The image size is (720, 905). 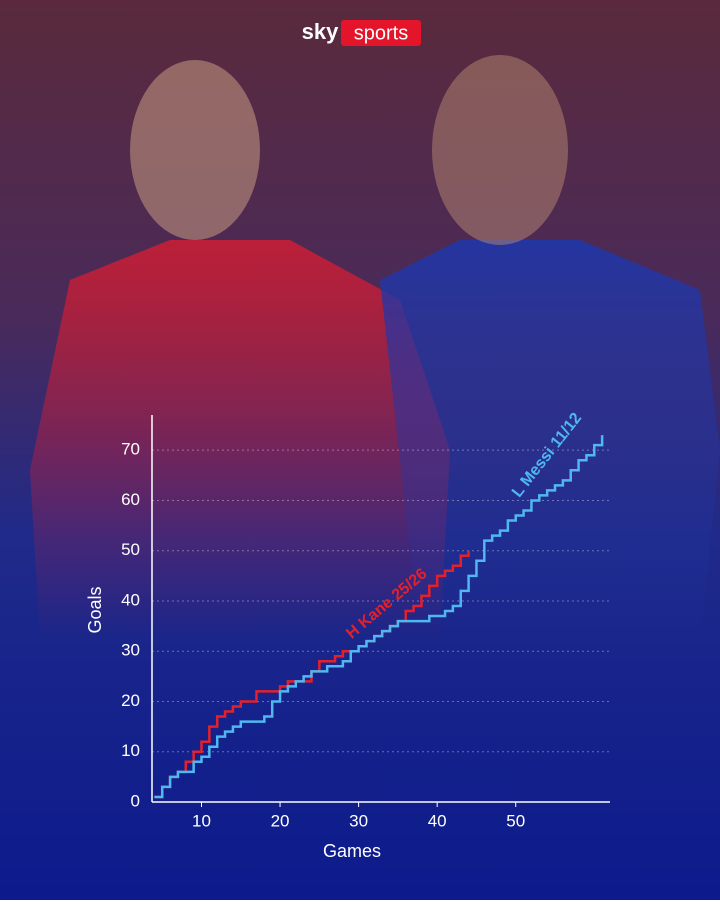 What do you see at coordinates (95, 609) in the screenshot?
I see `y-axis-label: Goals` at bounding box center [95, 609].